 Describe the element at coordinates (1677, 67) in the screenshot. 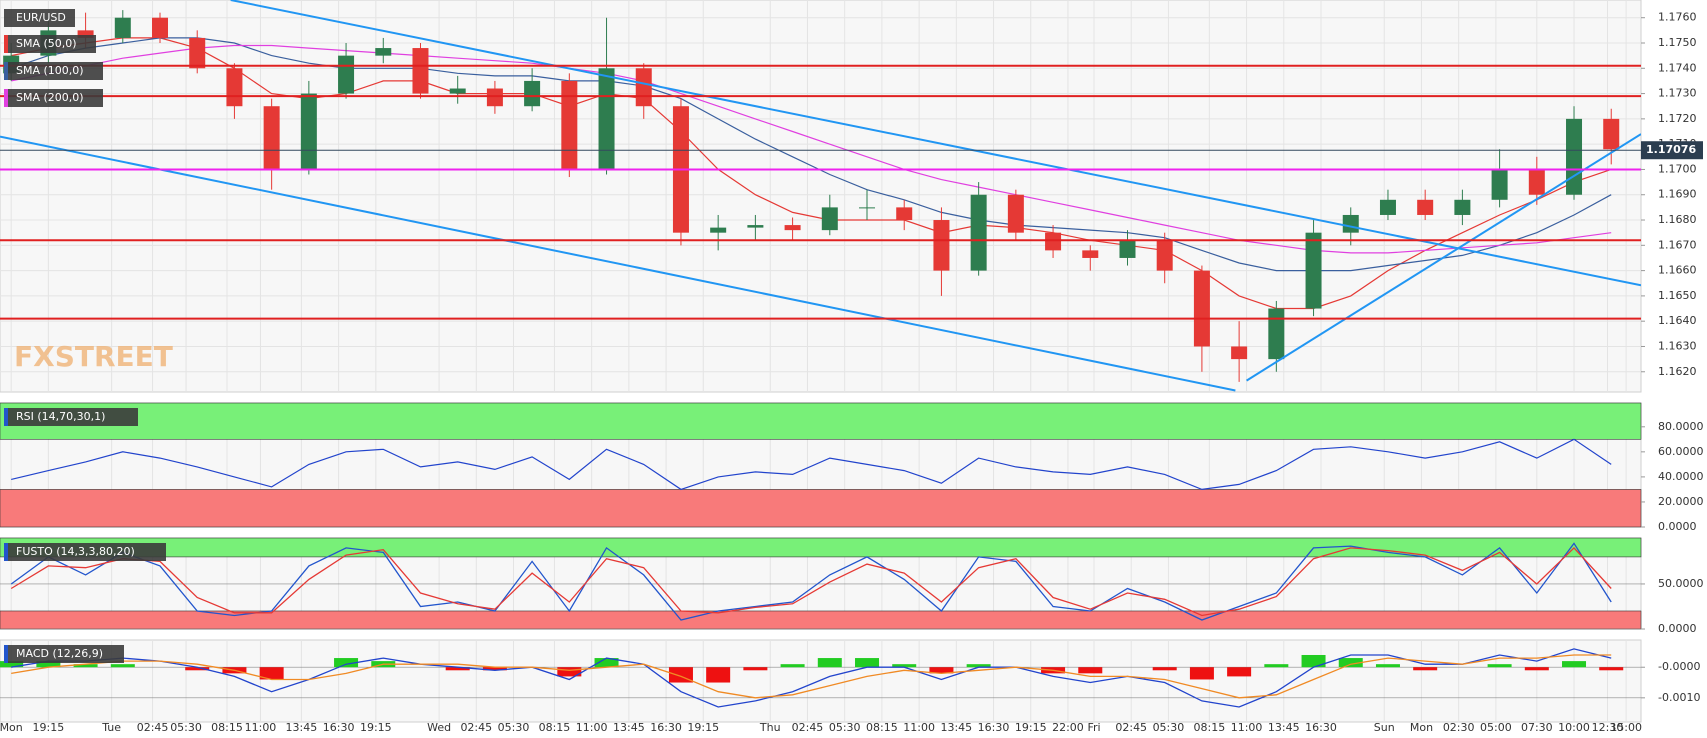

I see `y-tick-label: 1.1740` at that location.